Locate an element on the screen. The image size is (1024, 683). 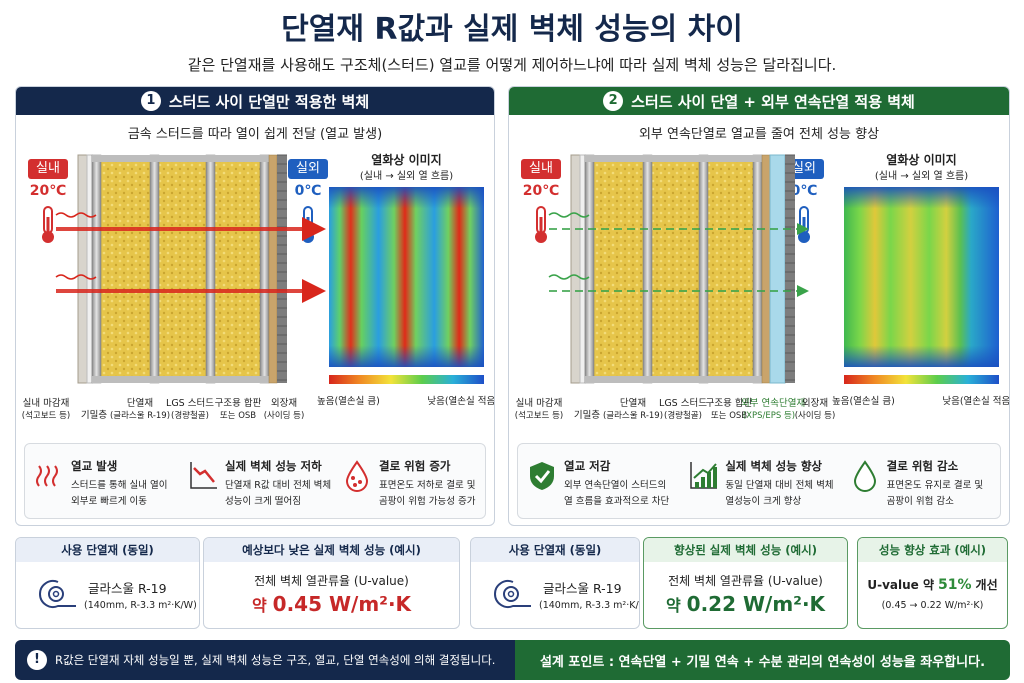
value-number: 0.22 W/m²·K is located at coordinates (756, 604).